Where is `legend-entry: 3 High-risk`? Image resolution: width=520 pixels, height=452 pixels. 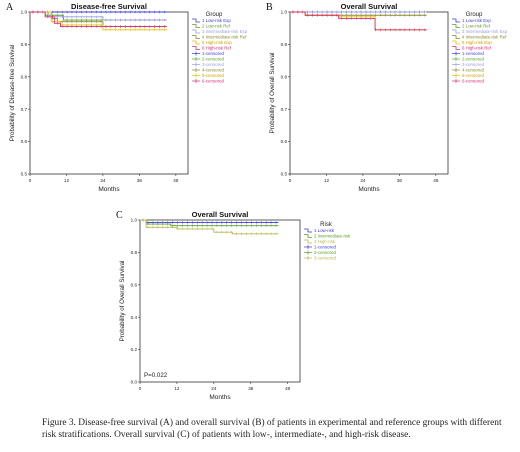
legend-entry: 3 High-risk is located at coordinates (325, 241).